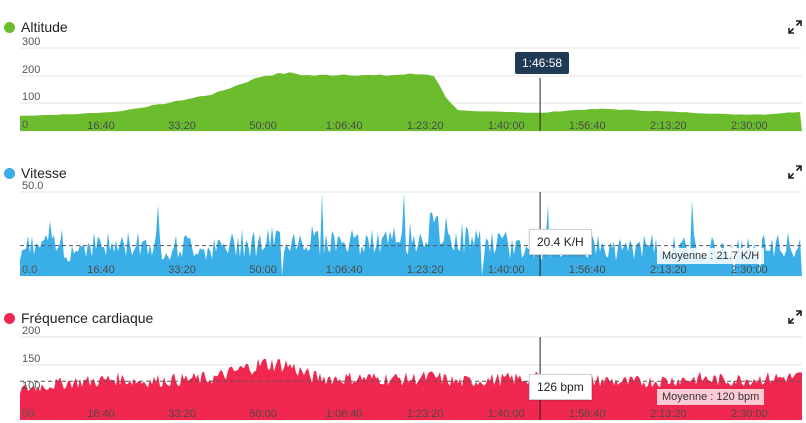 The width and height of the screenshot is (806, 423). I want to click on speed-average-tag: Moyenne : 21.7 K/H, so click(711, 256).